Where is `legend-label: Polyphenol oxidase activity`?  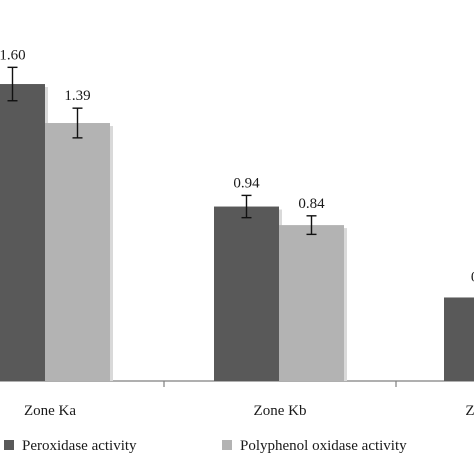 legend-label: Polyphenol oxidase activity is located at coordinates (323, 446).